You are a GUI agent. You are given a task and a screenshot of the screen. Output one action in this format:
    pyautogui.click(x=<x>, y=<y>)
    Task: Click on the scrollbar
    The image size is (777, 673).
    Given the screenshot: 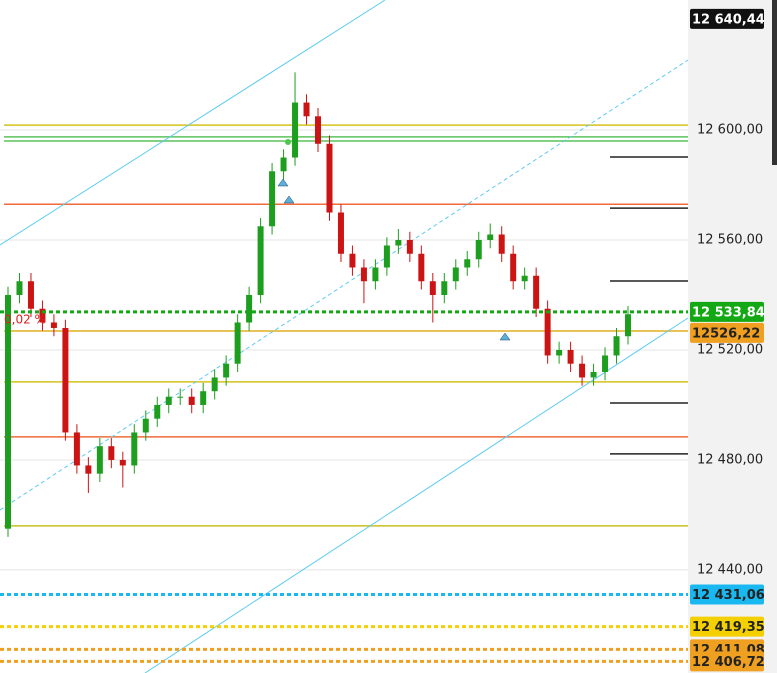 What is the action you would take?
    pyautogui.click(x=774, y=82)
    